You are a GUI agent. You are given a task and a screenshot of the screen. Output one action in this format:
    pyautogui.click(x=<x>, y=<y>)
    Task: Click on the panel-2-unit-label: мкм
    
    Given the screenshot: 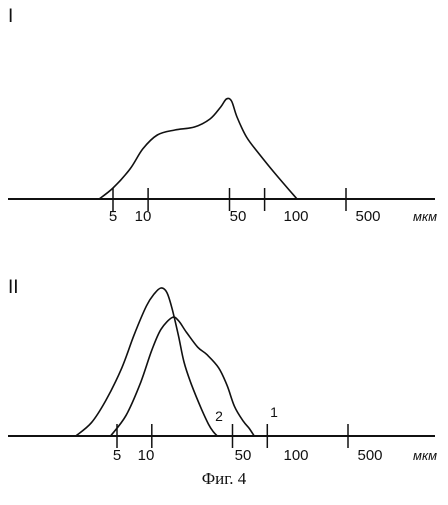 What is the action you would take?
    pyautogui.click(x=425, y=455)
    